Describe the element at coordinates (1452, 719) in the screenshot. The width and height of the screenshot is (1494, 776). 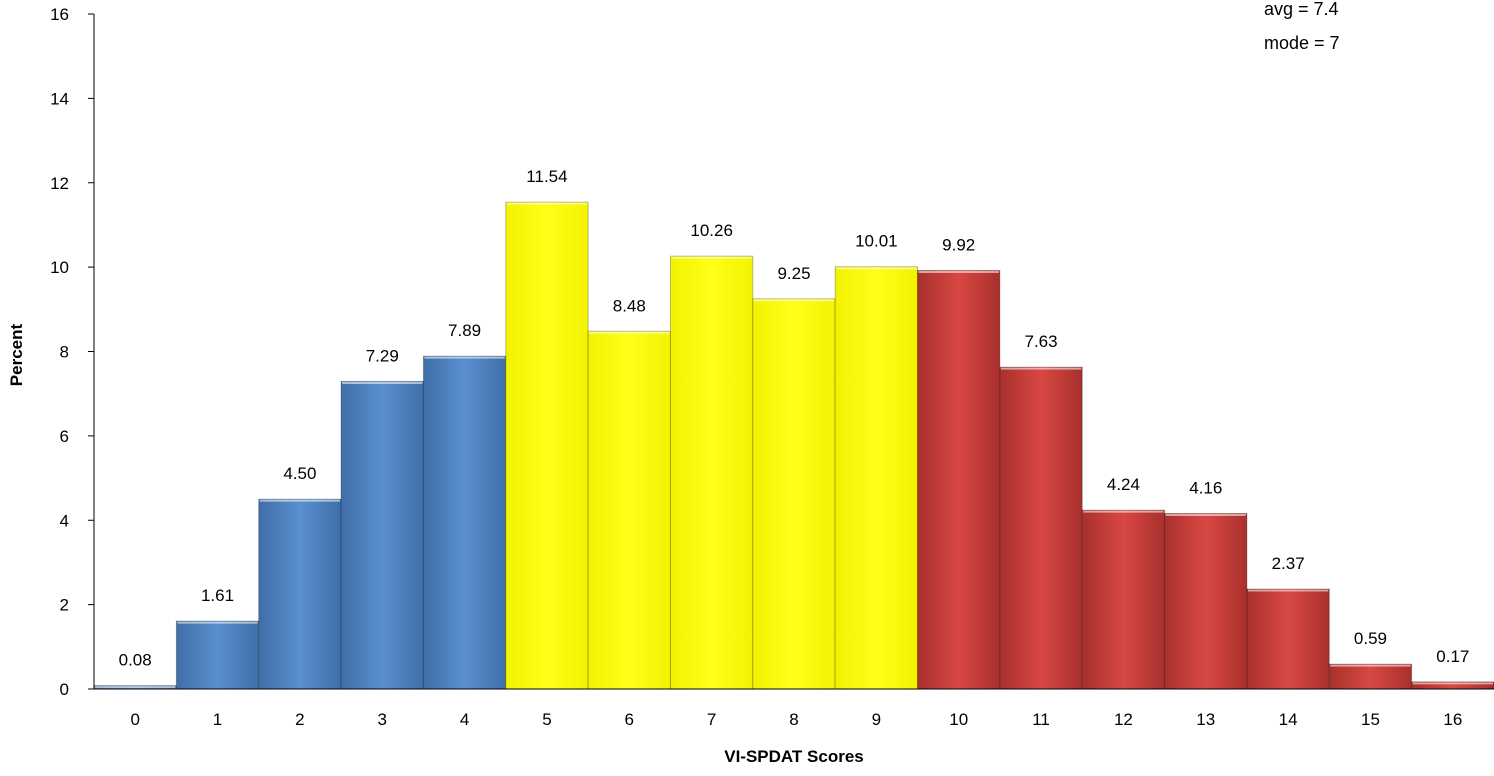
I see `x-tick-label: 16` at that location.